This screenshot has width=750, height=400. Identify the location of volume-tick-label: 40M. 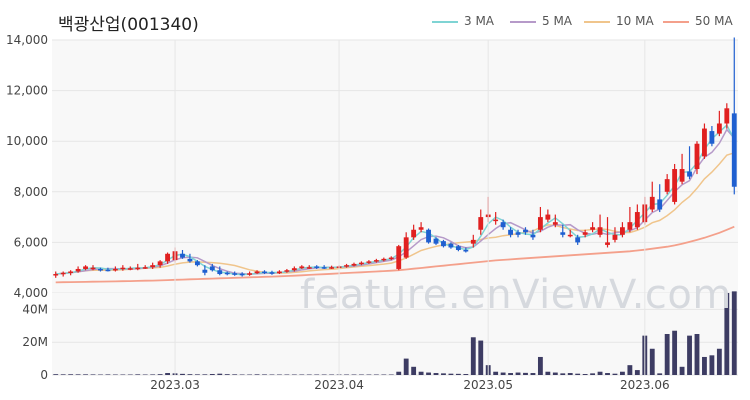
(35, 309).